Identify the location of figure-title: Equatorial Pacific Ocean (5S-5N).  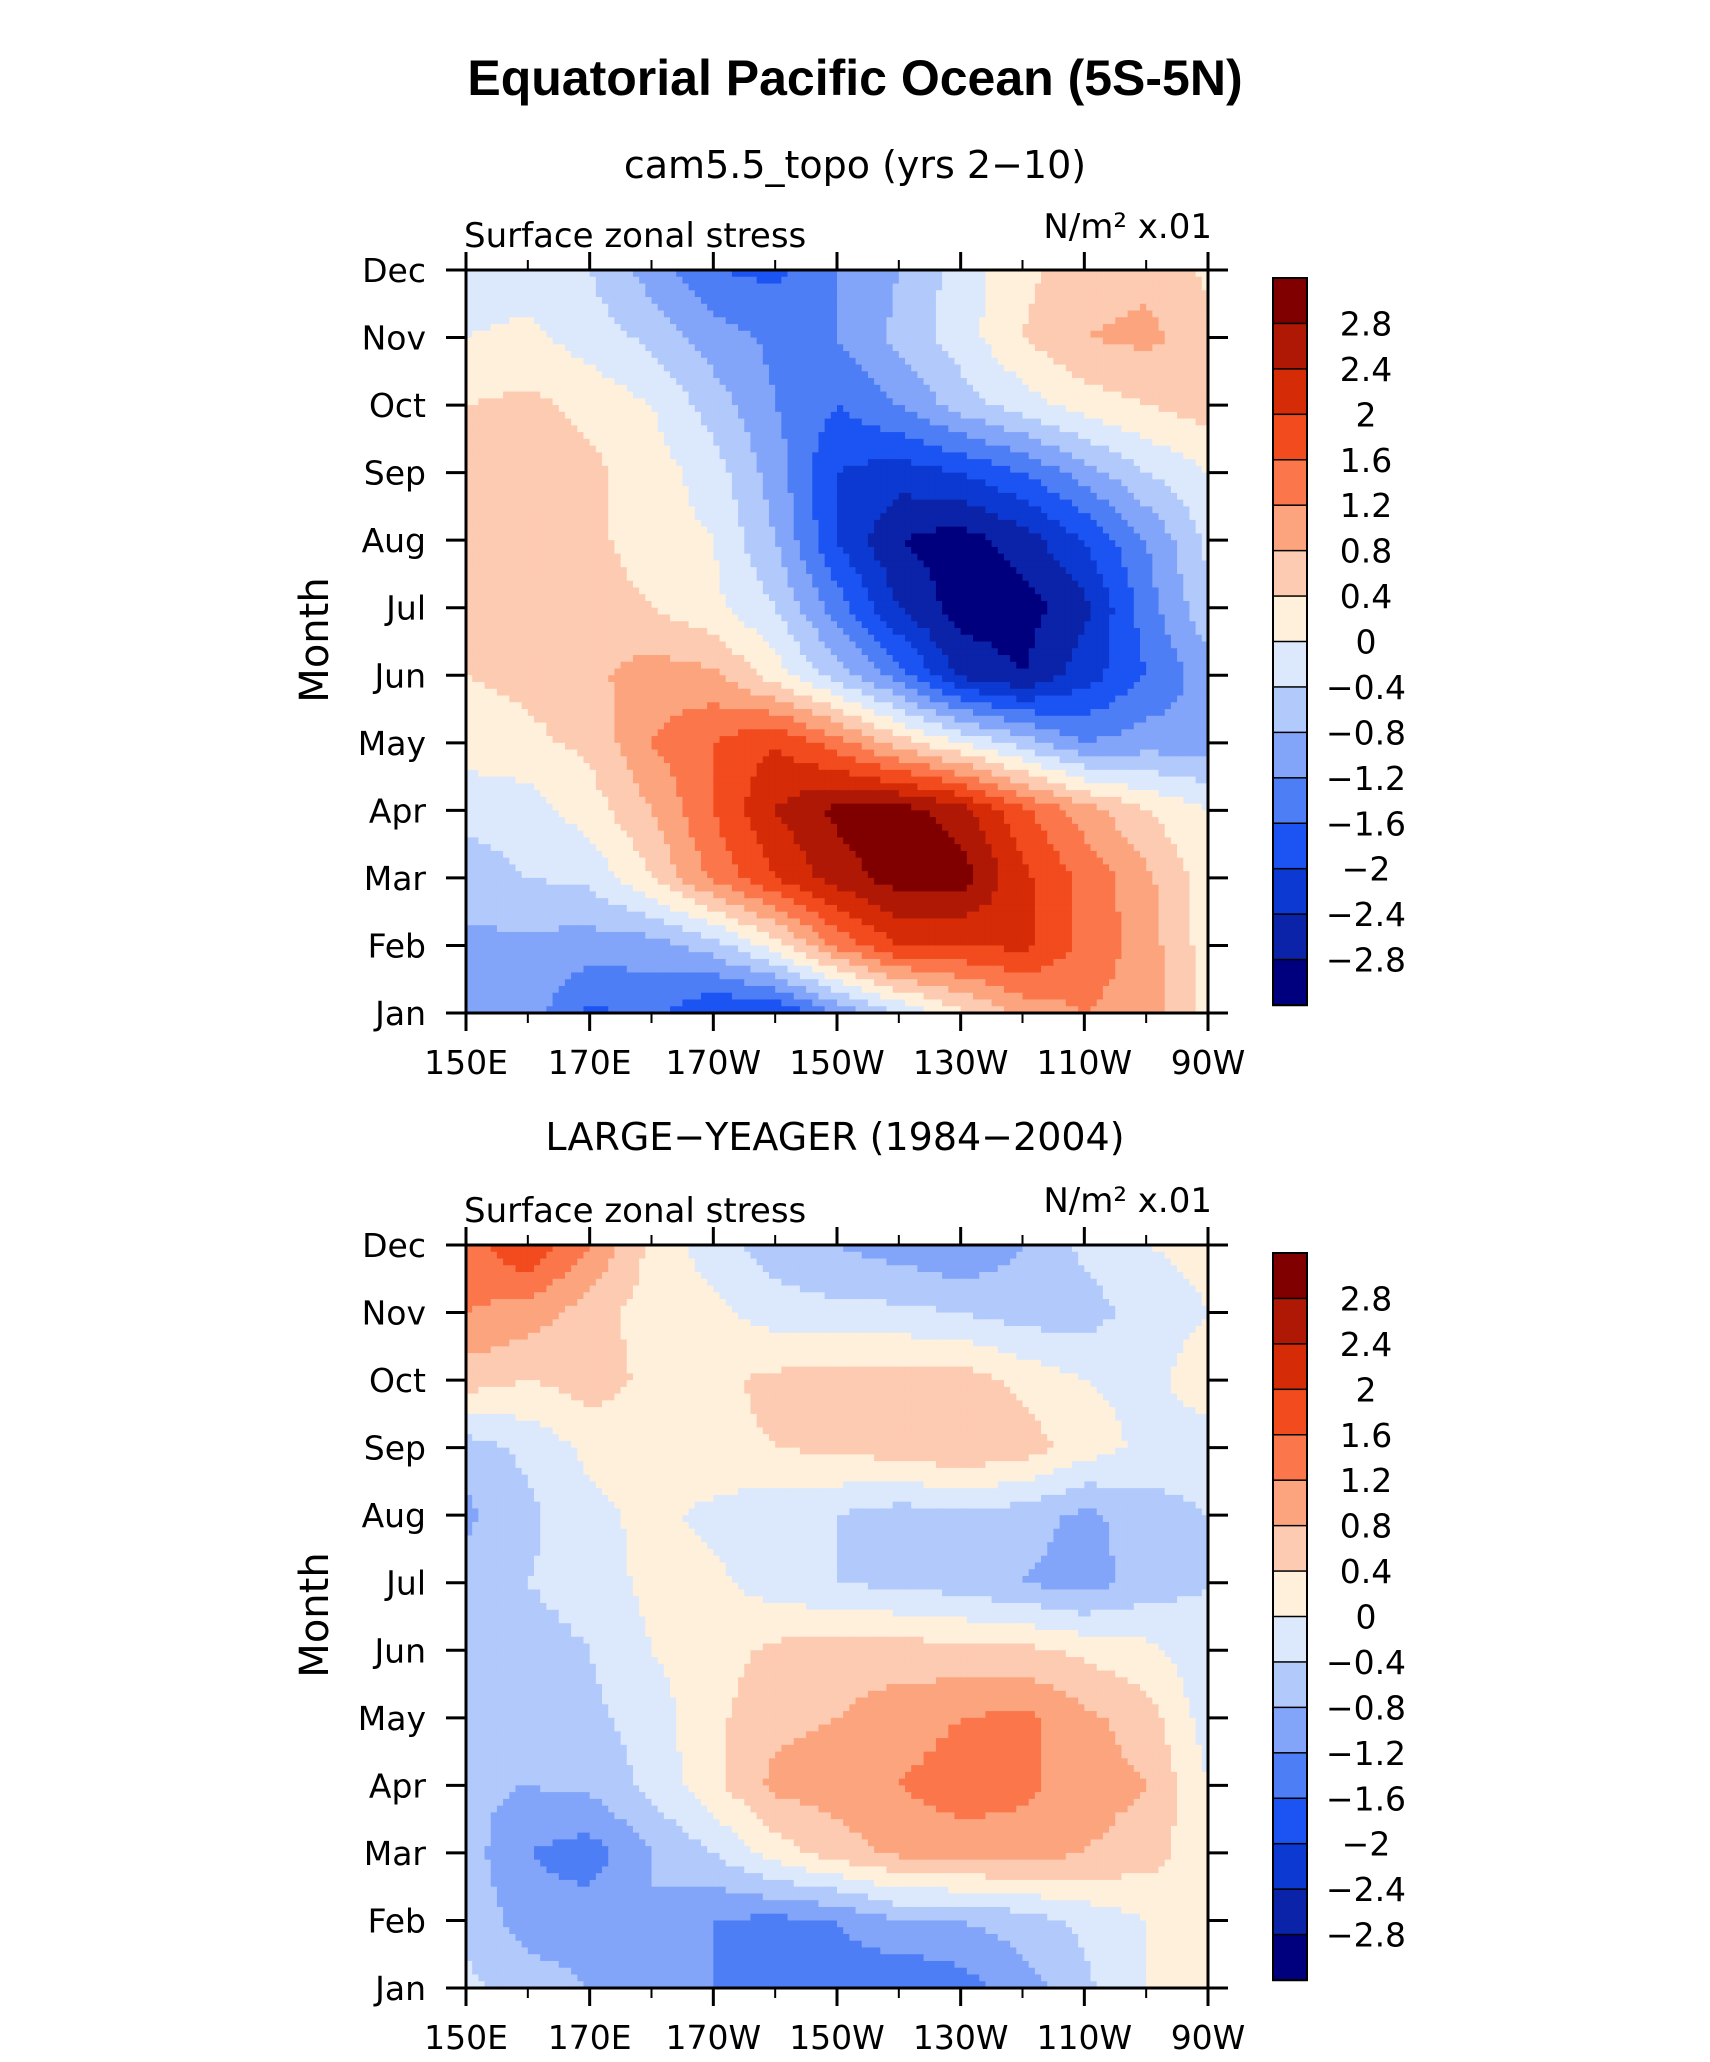
(854, 78).